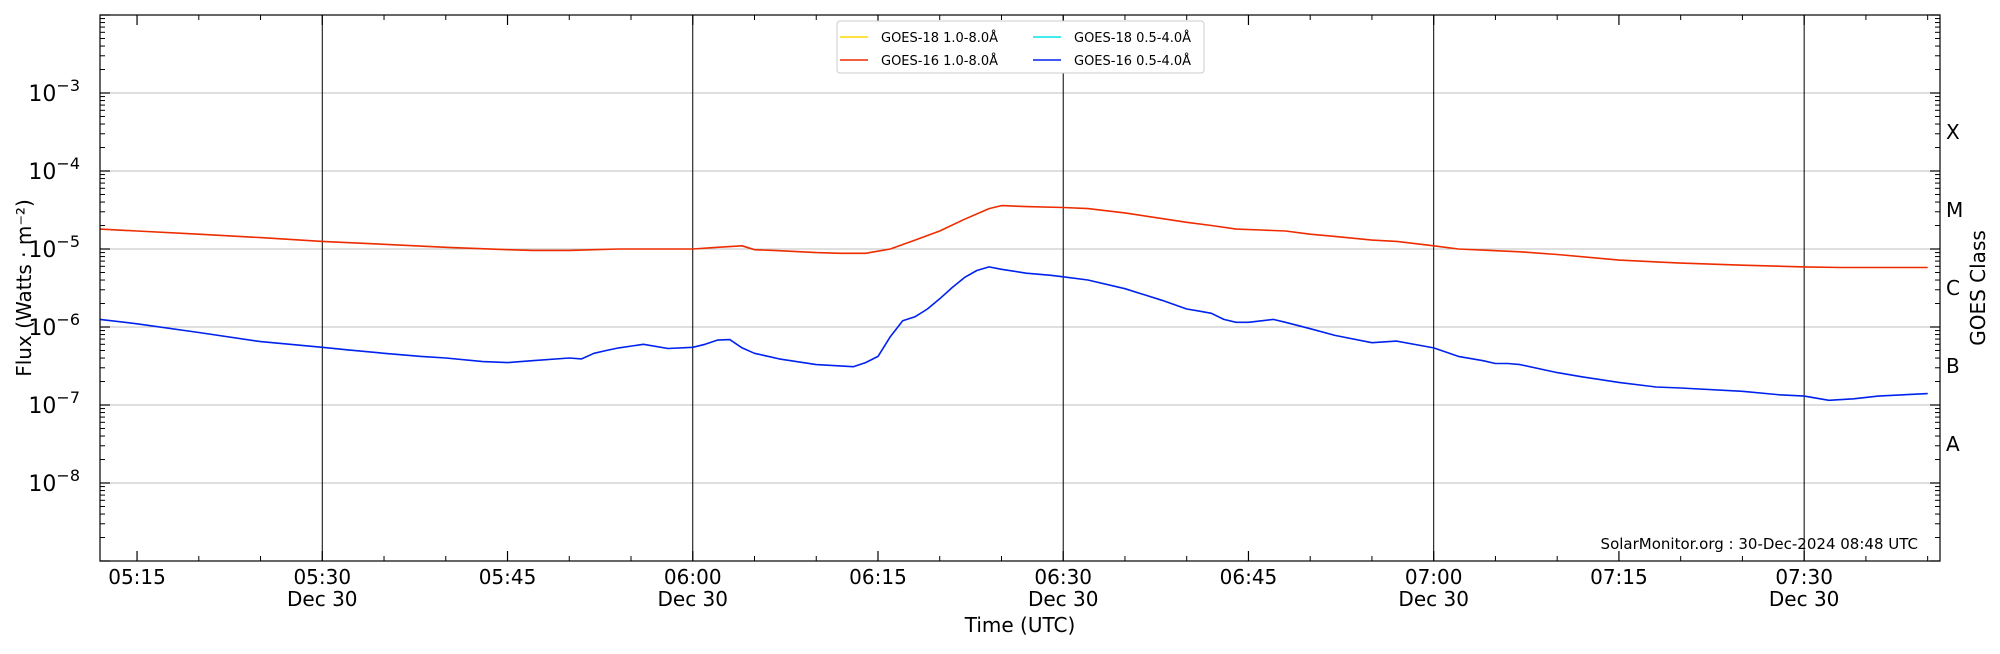  Describe the element at coordinates (1020, 625) in the screenshot. I see `x-axis-title: Time (UTC)` at that location.